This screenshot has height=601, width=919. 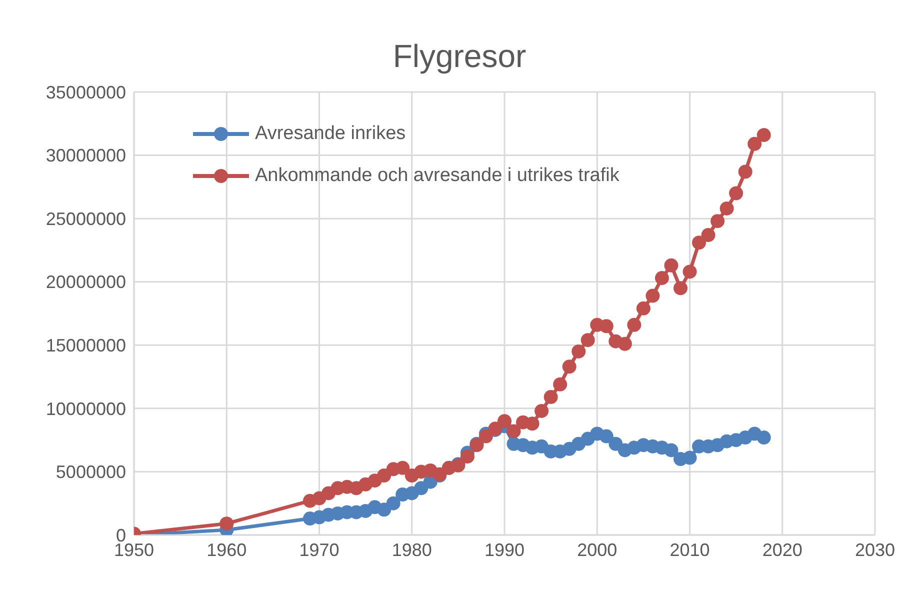 What do you see at coordinates (86, 346) in the screenshot?
I see `y-tick-label: 15000000` at bounding box center [86, 346].